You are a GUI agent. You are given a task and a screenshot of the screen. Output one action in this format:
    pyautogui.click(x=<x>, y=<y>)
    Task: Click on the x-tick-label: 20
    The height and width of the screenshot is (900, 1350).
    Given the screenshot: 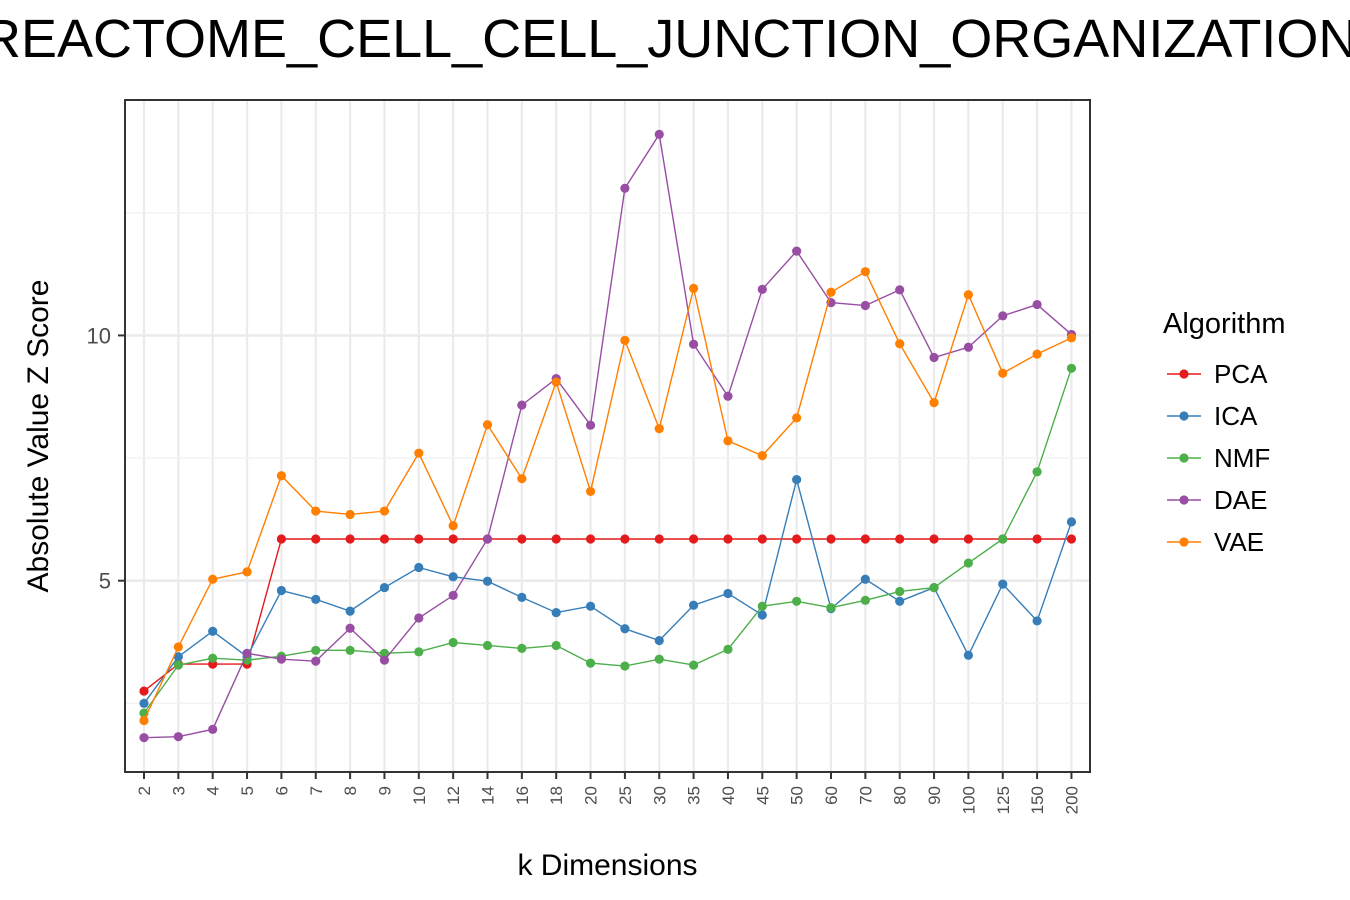 What is the action you would take?
    pyautogui.click(x=591, y=795)
    